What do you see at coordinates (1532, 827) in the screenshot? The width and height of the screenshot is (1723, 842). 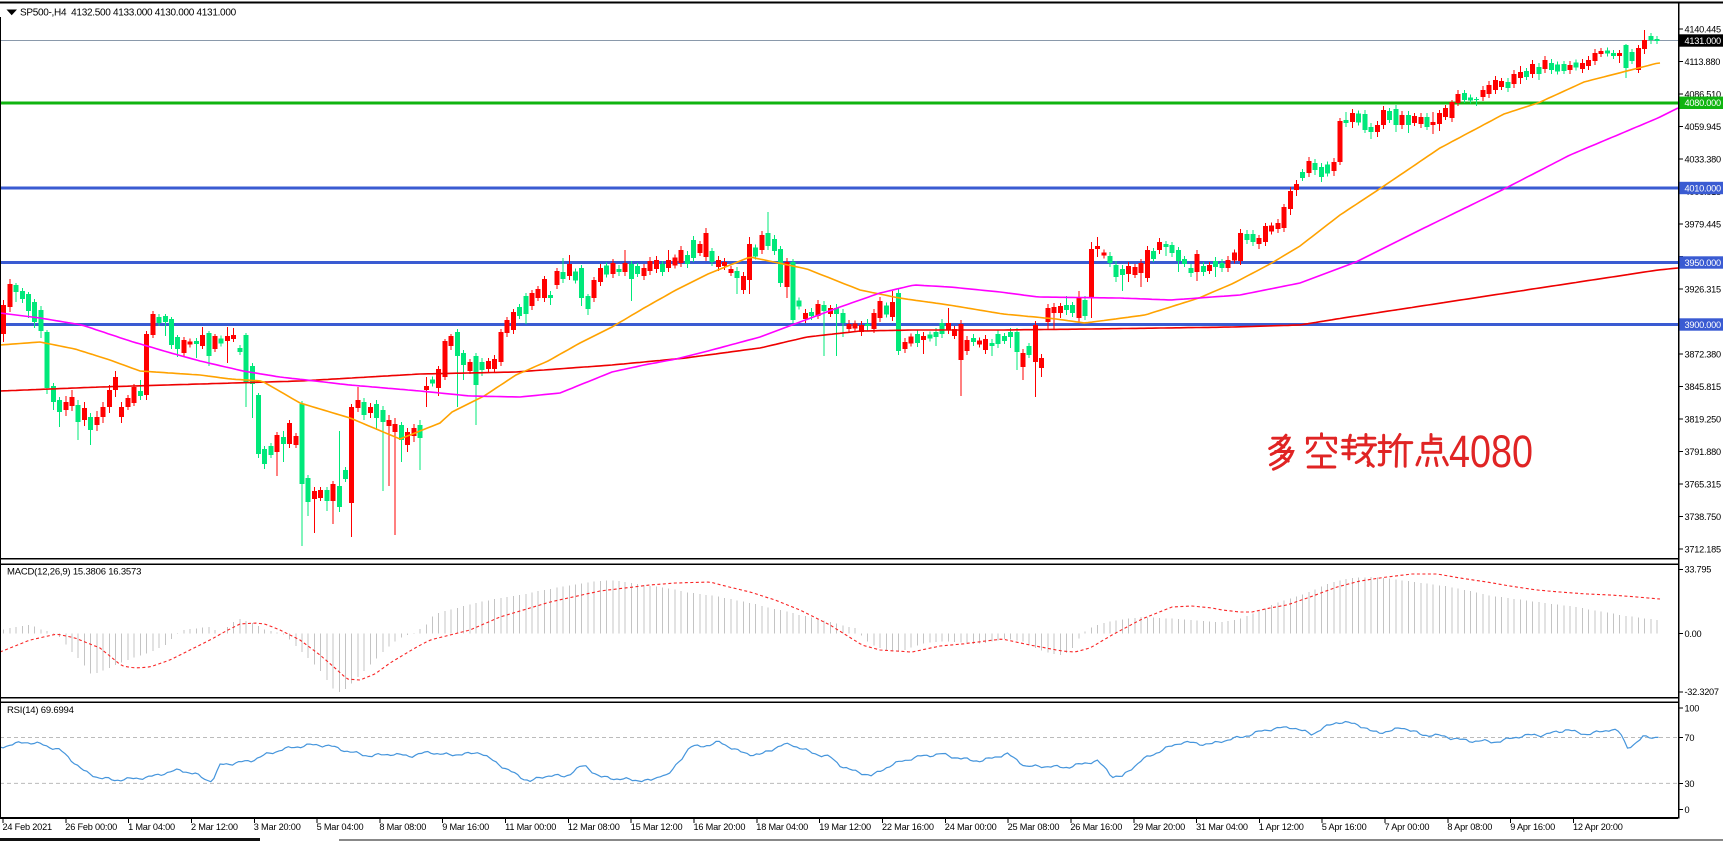 I see `svg-text: 9 Apr 16:00` at bounding box center [1532, 827].